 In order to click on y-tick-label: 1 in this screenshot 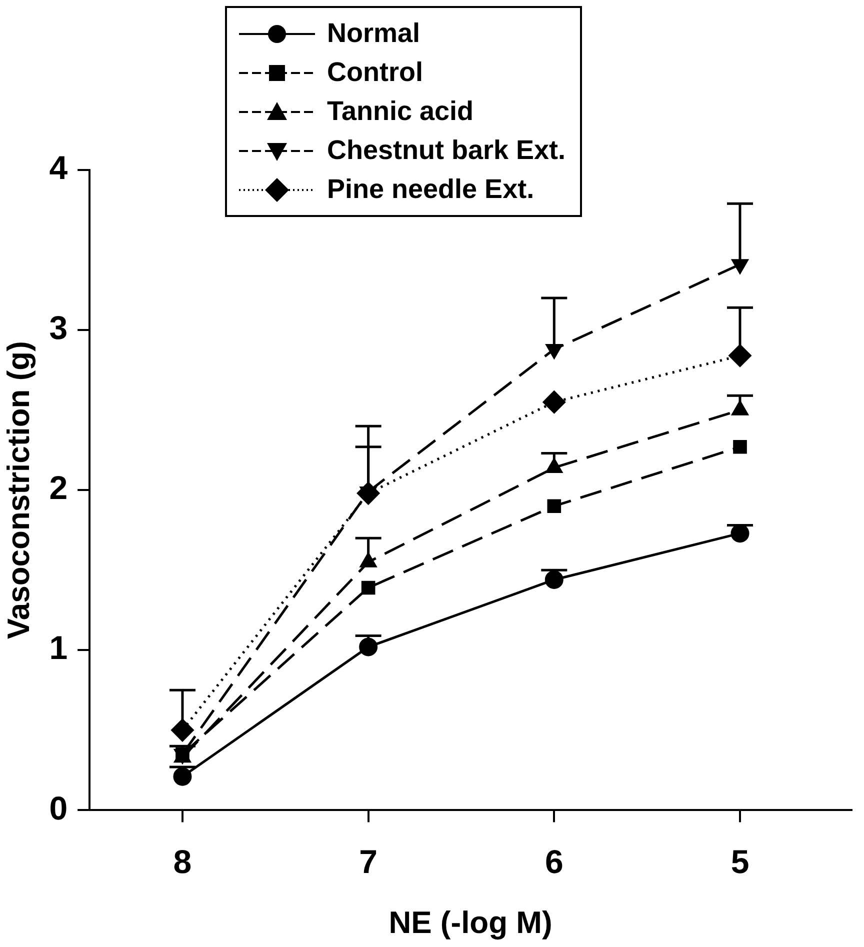, I will do `click(58, 647)`.